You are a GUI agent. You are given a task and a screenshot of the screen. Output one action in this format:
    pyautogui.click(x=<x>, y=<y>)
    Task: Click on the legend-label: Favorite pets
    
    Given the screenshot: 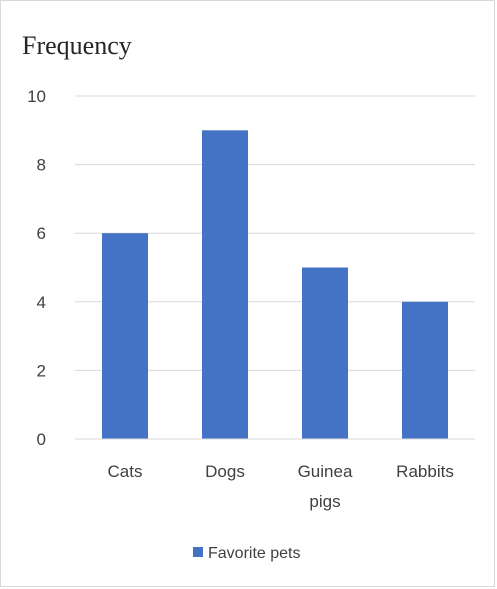 What is the action you would take?
    pyautogui.click(x=254, y=553)
    